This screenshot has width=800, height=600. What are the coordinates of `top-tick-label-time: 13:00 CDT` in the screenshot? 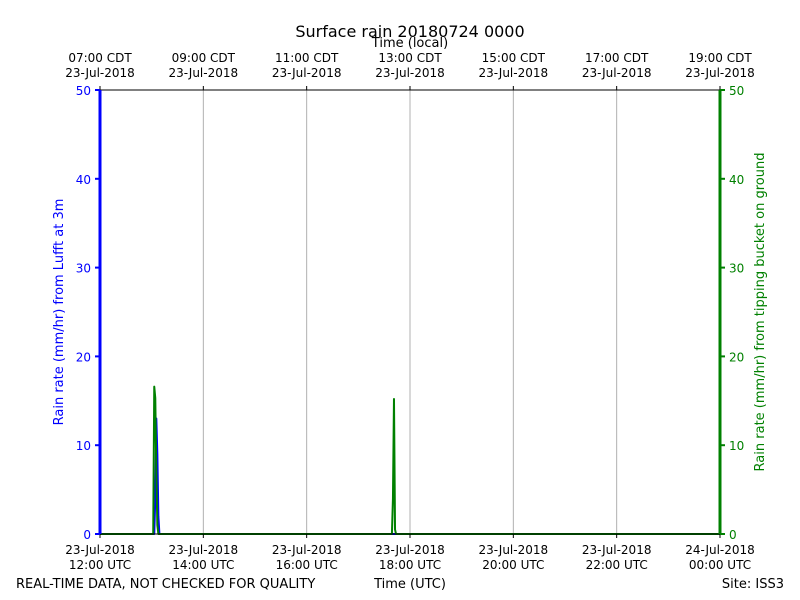 It's located at (410, 58).